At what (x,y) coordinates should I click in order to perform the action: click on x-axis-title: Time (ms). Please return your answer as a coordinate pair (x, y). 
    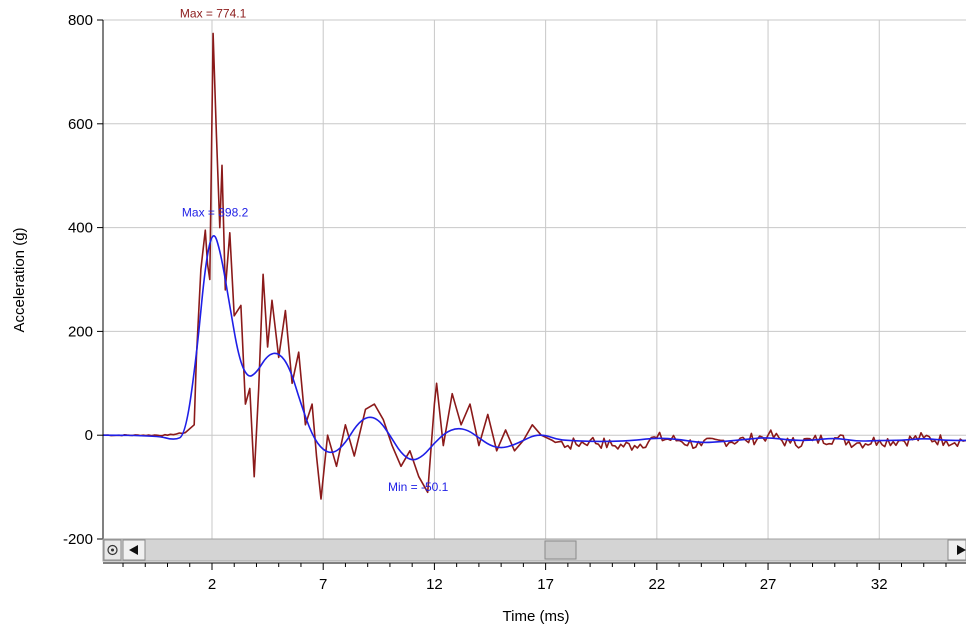
    Looking at the image, I should click on (536, 616).